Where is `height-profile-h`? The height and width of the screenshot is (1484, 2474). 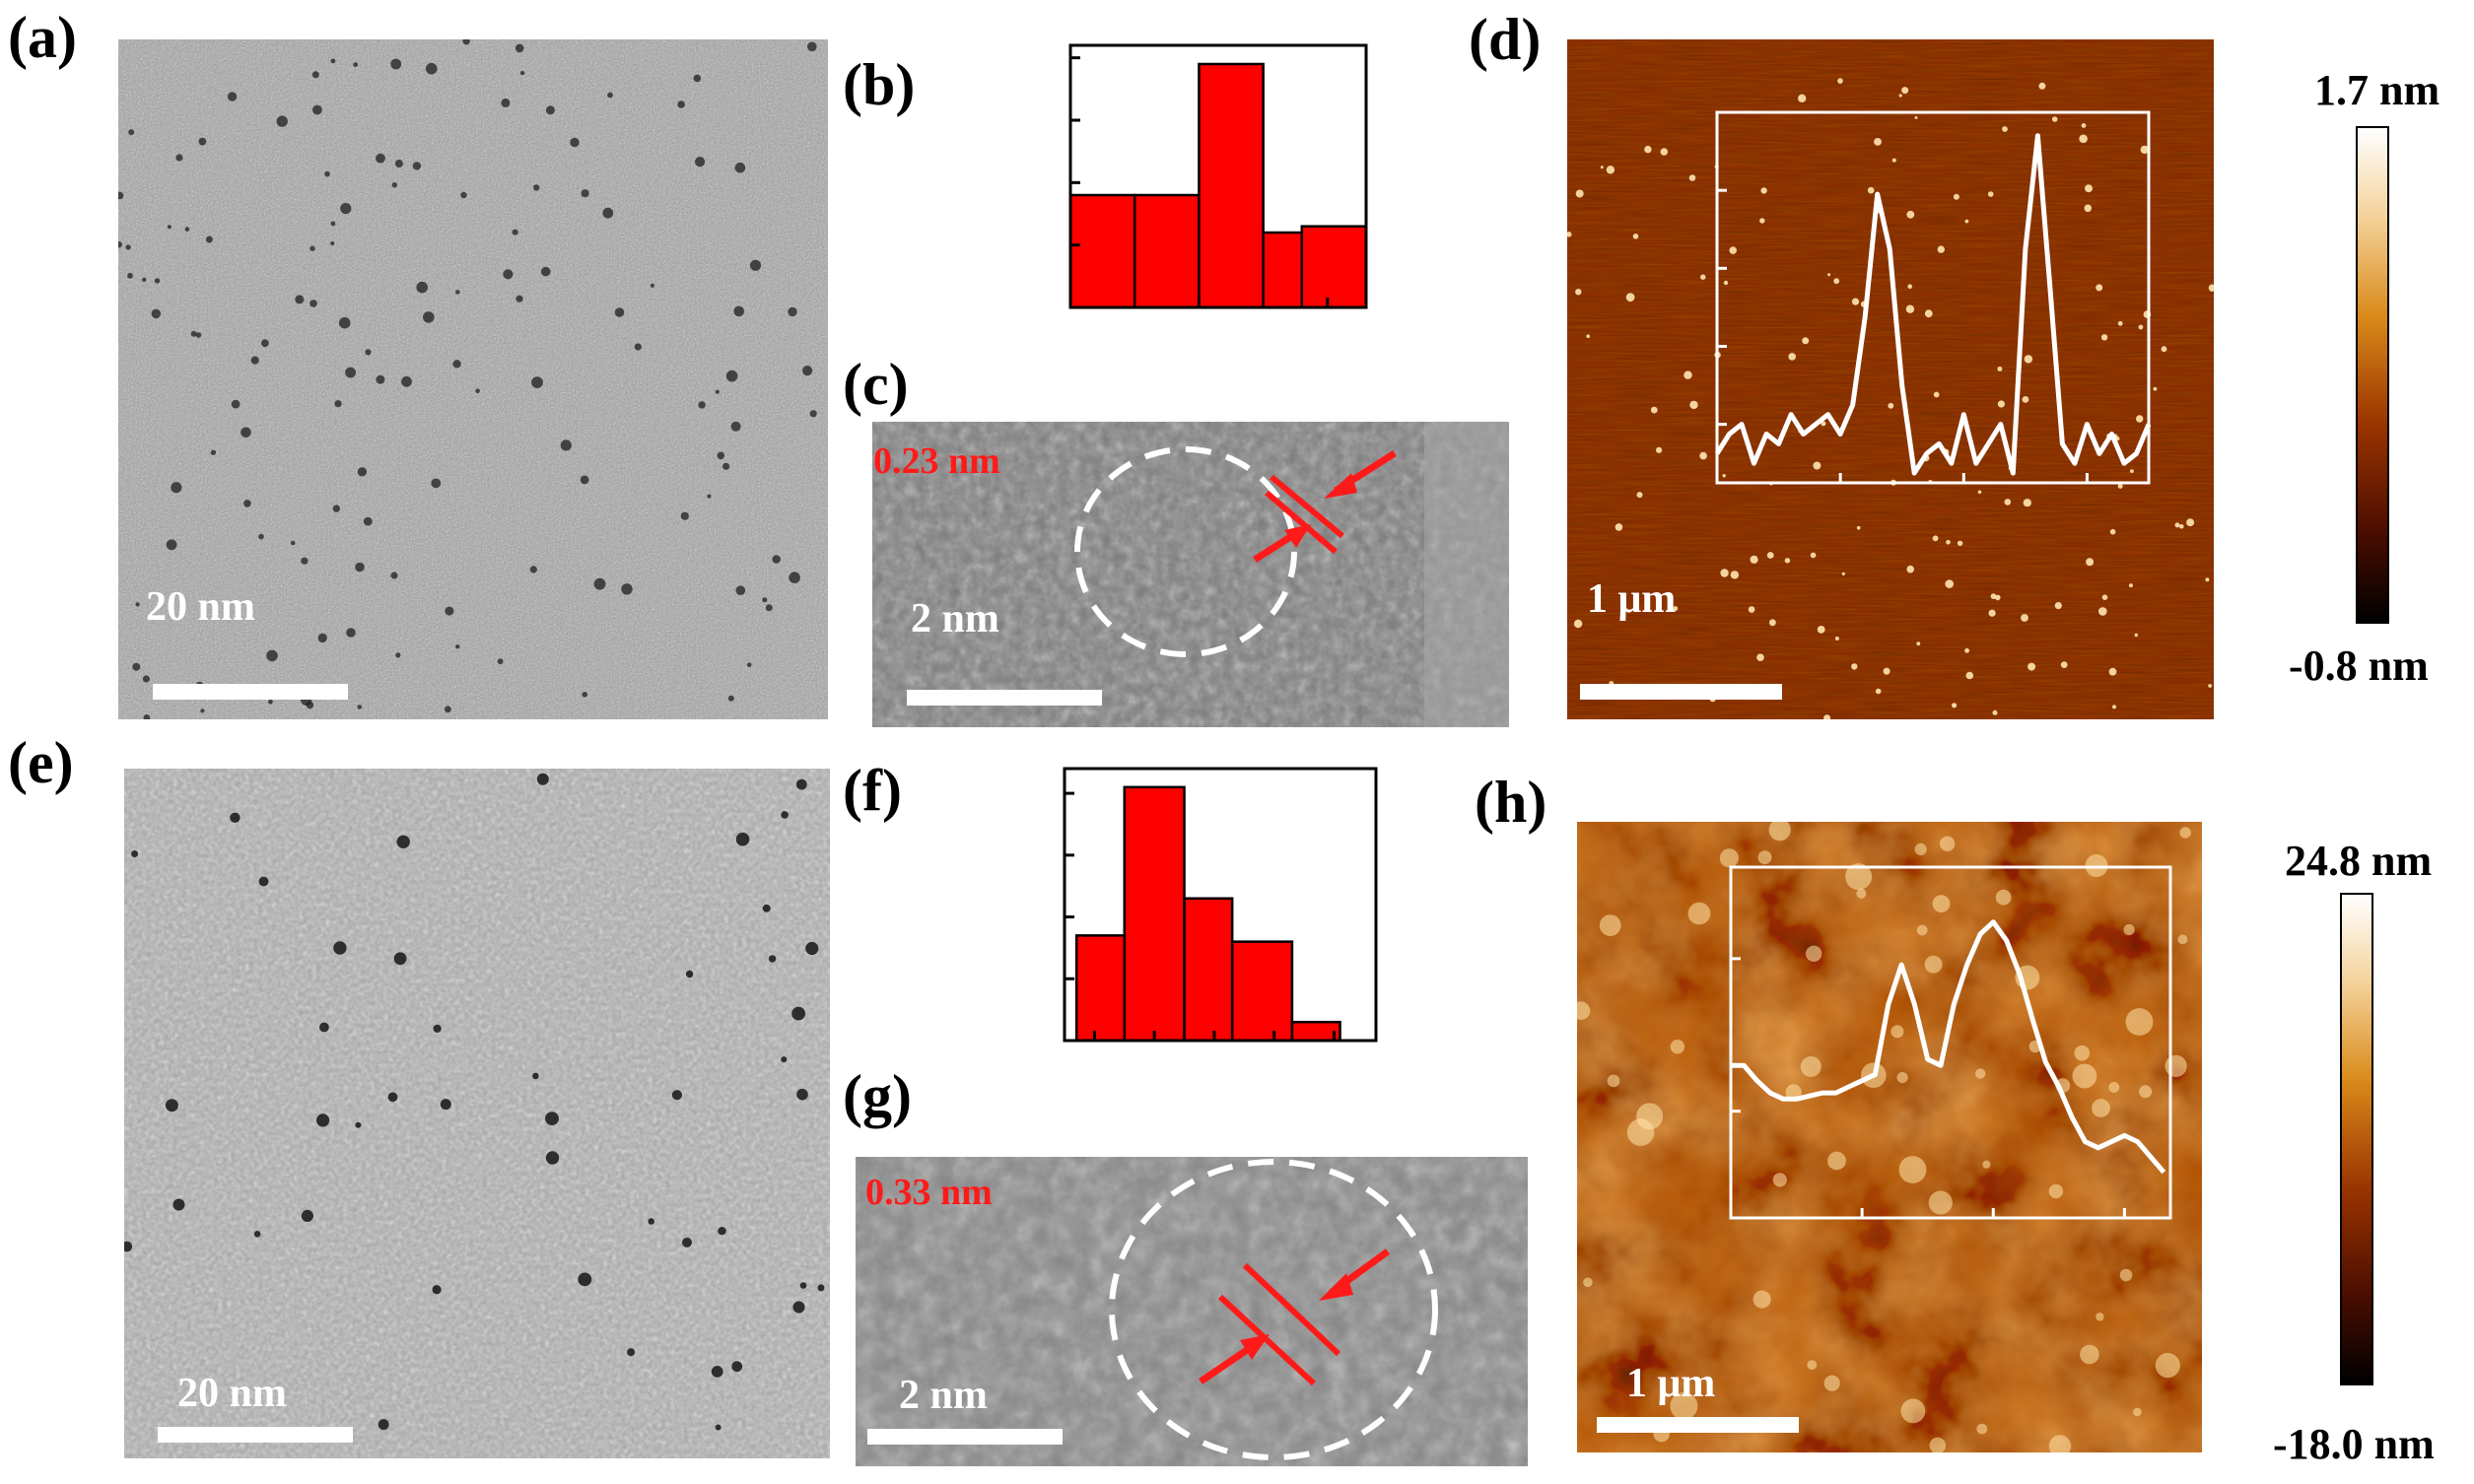
height-profile-h is located at coordinates (1950, 1042).